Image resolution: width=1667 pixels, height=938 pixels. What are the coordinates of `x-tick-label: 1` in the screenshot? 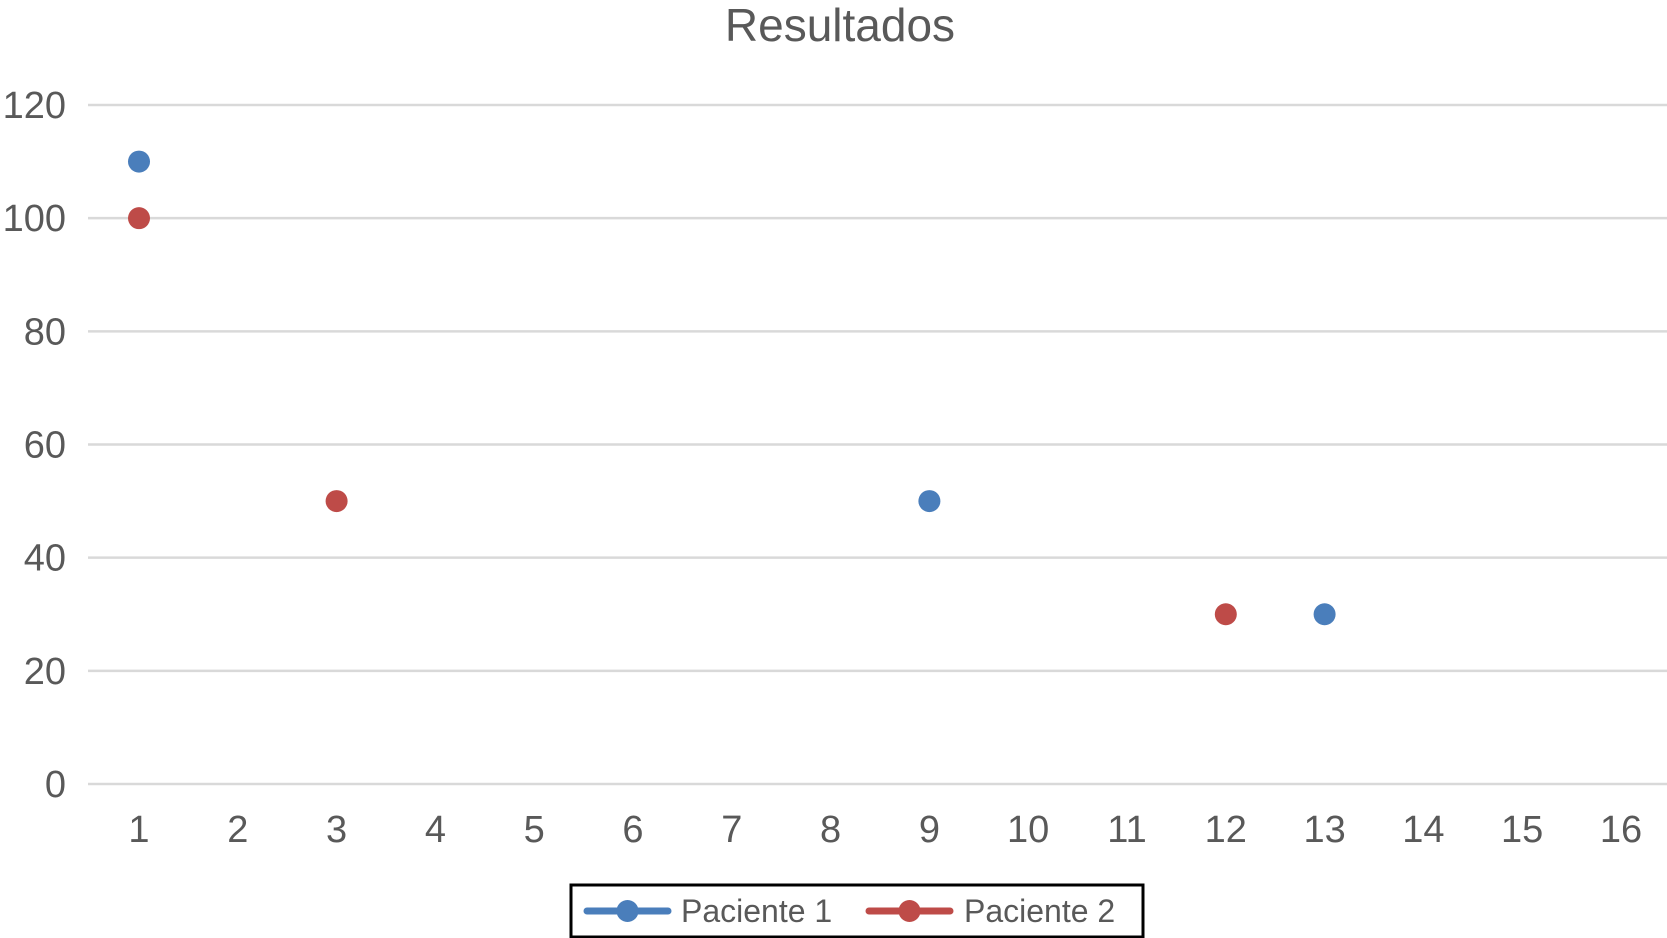 It's located at (138, 830).